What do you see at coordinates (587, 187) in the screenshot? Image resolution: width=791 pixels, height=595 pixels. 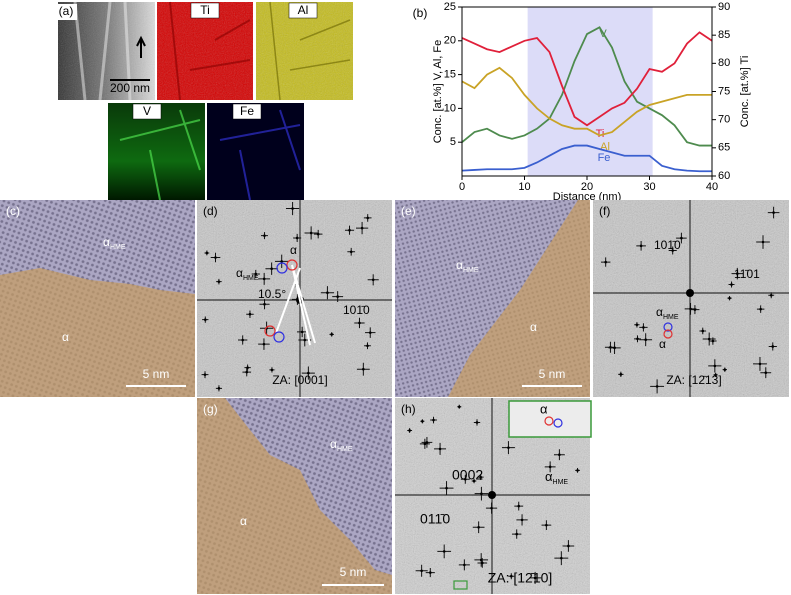 I see `x-tick-label: 20` at bounding box center [587, 187].